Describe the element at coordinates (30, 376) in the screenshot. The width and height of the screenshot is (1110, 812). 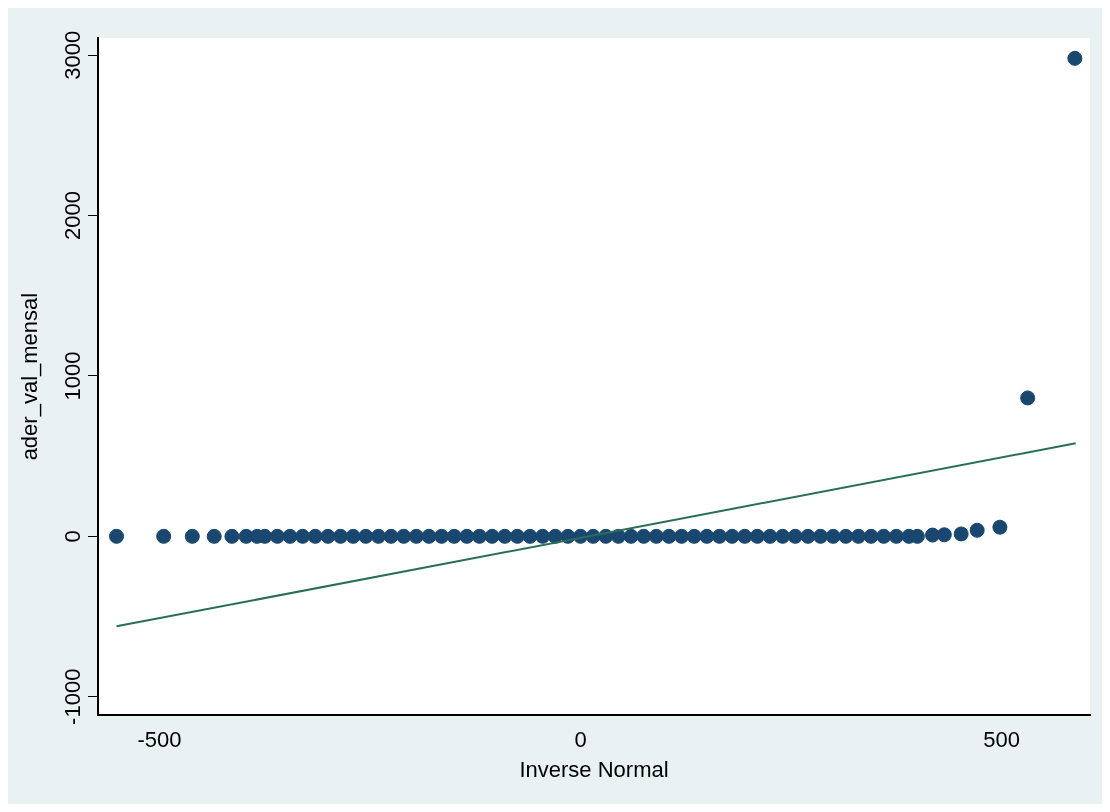
I see `y-axis-title: ader_val_mensal` at that location.